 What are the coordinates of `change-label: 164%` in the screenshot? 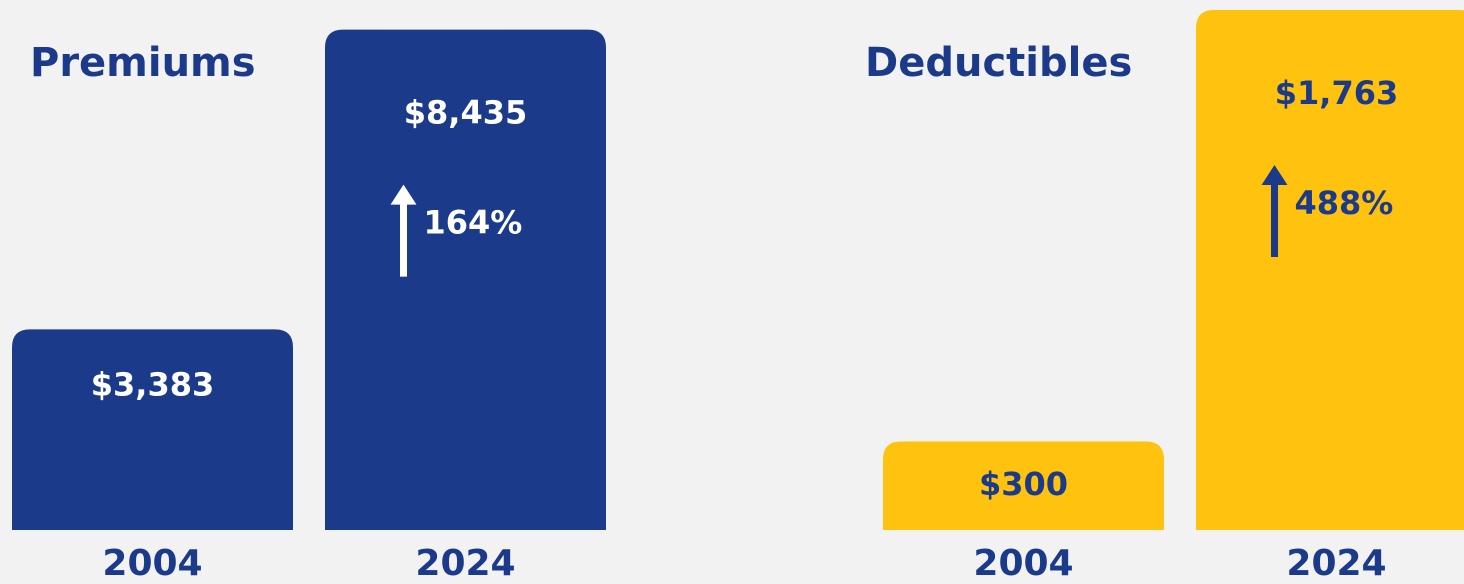 It's located at (473, 223).